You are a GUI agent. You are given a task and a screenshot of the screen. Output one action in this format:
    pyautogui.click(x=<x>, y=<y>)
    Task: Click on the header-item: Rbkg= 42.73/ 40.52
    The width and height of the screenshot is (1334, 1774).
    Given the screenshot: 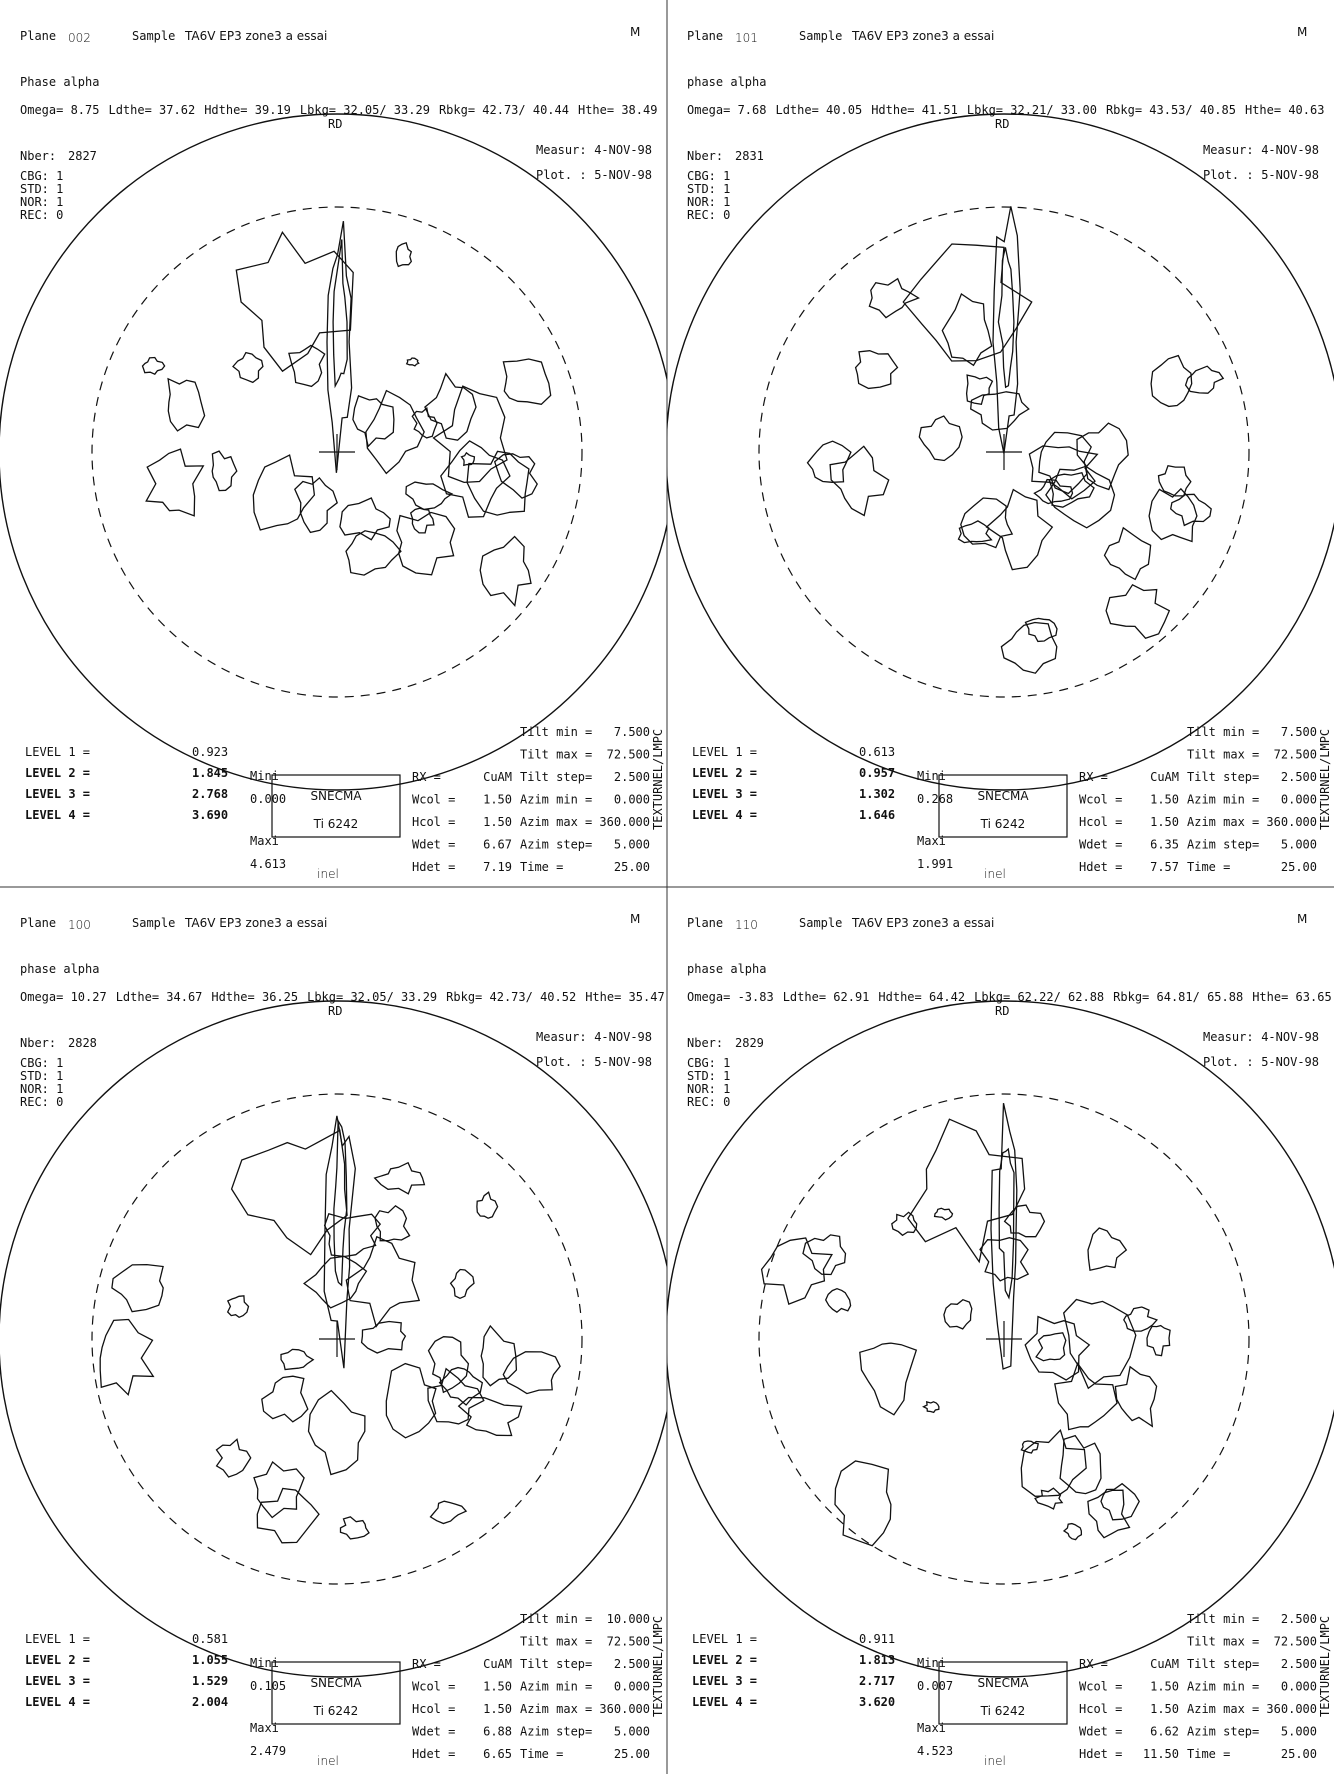 What is the action you would take?
    pyautogui.click(x=511, y=997)
    